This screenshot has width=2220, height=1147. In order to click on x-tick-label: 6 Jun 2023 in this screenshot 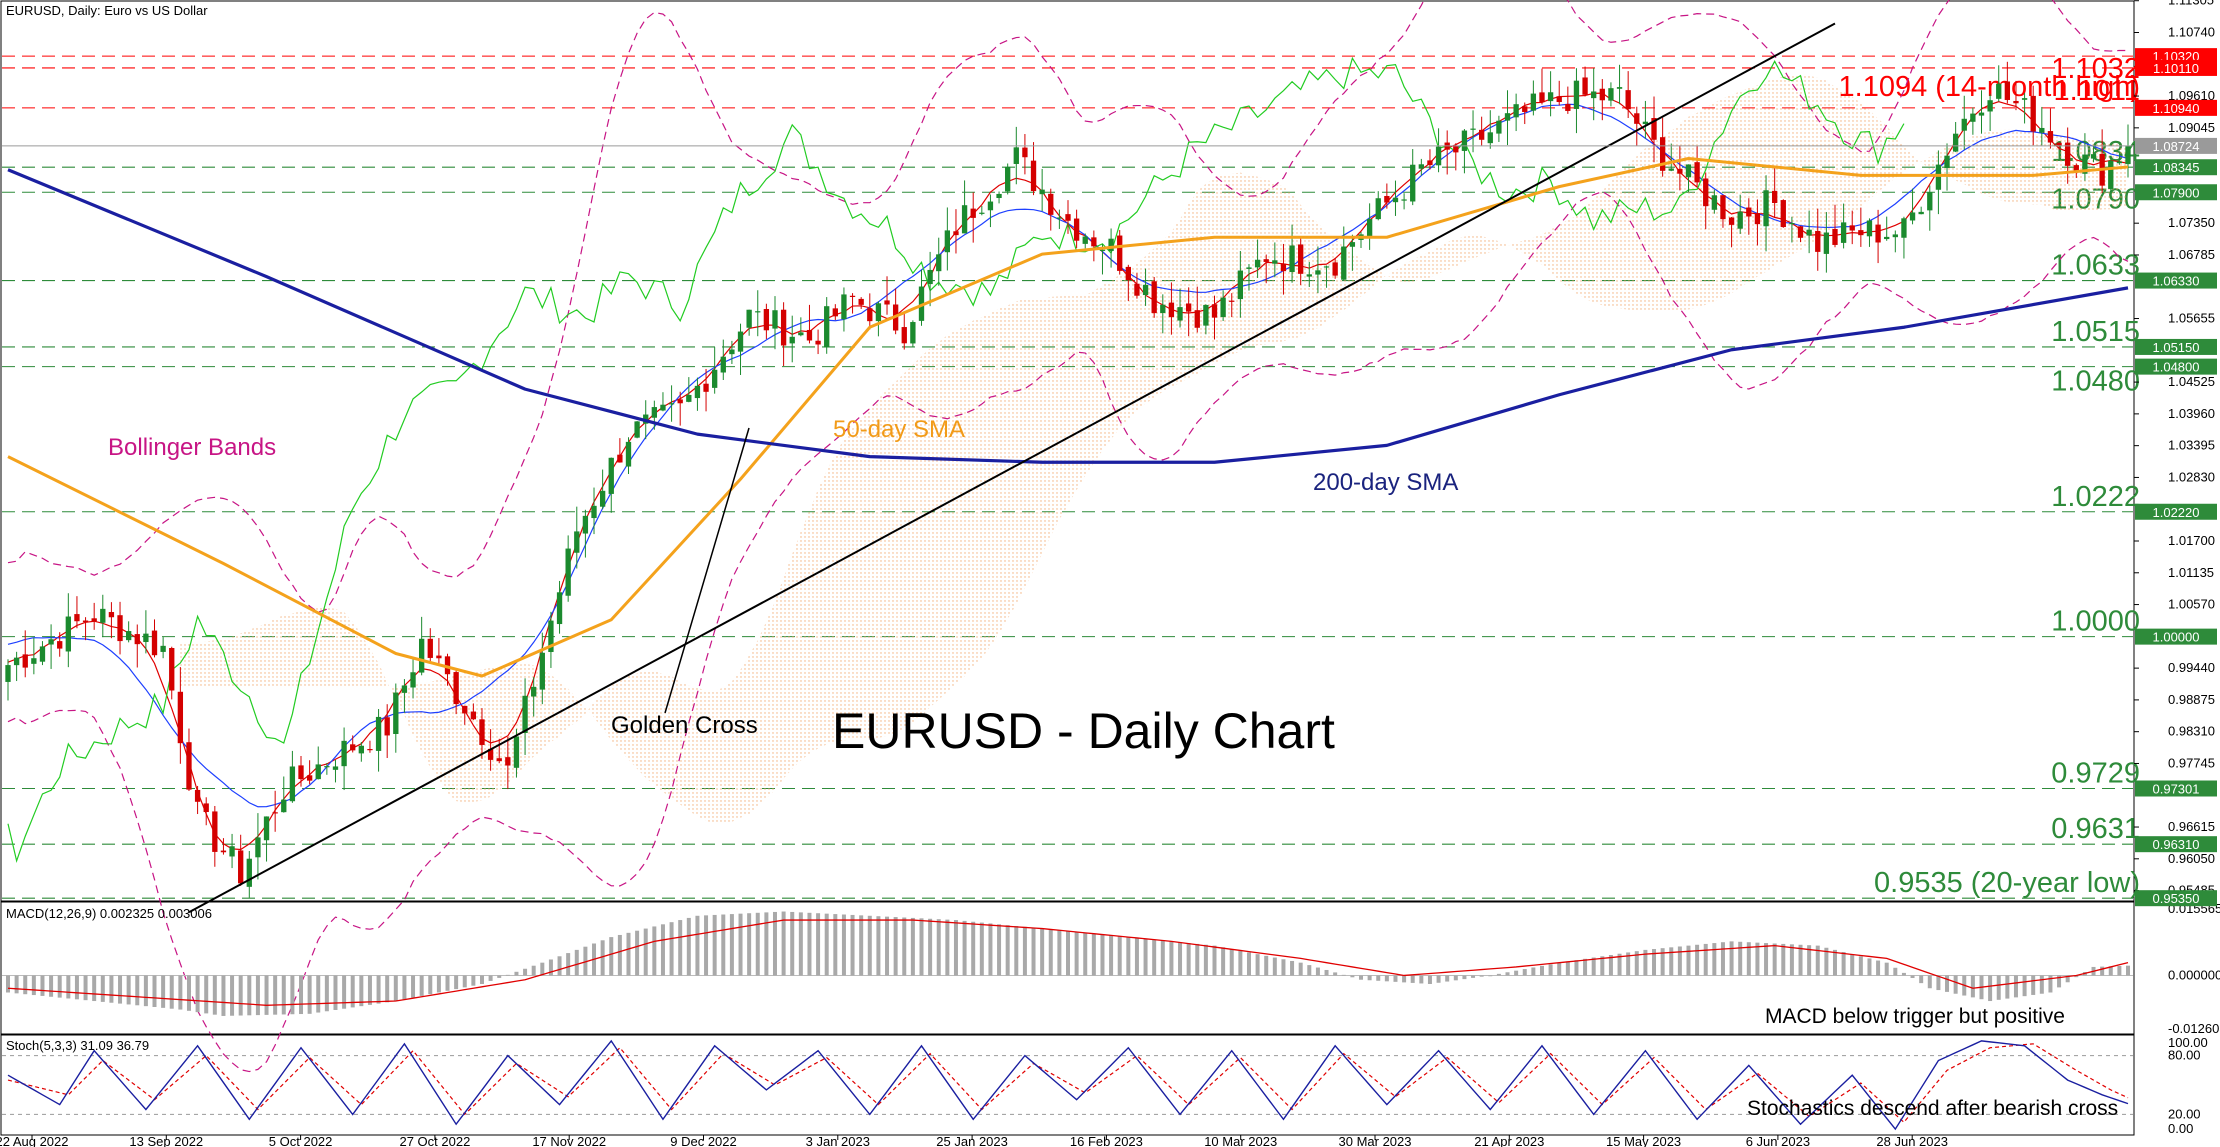, I will do `click(1778, 1140)`.